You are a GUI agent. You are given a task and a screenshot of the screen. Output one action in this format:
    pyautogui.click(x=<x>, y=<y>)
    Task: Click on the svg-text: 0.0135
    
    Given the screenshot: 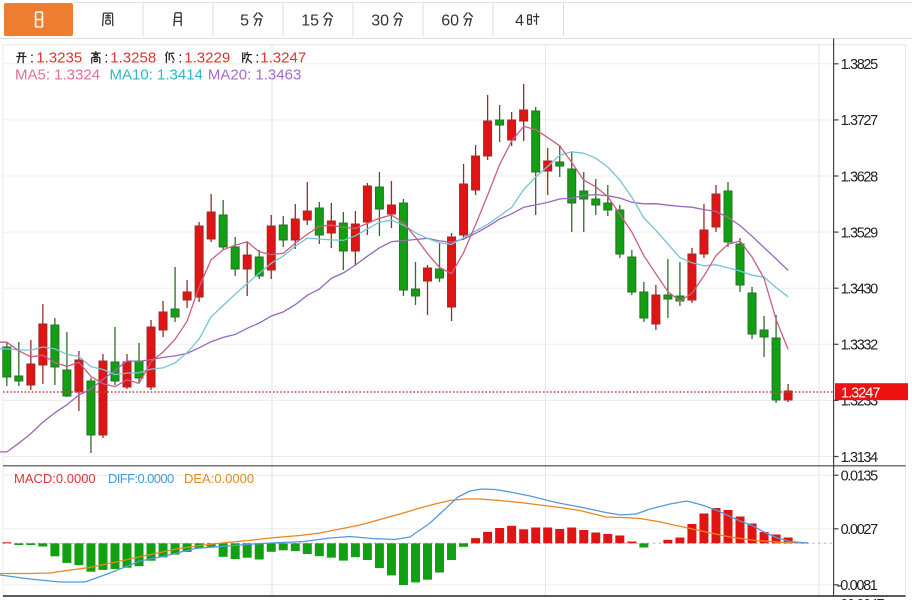 What is the action you would take?
    pyautogui.click(x=860, y=477)
    